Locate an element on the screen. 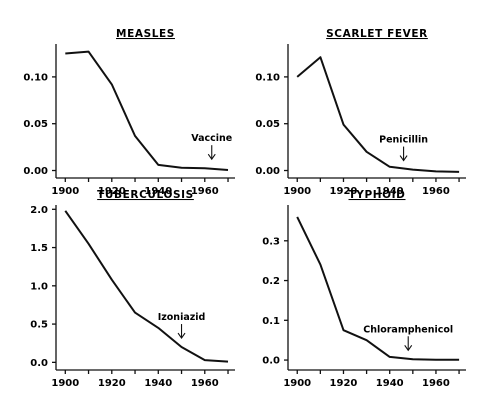  tuberculosis-x-tick-label: 1920 is located at coordinates (112, 383).